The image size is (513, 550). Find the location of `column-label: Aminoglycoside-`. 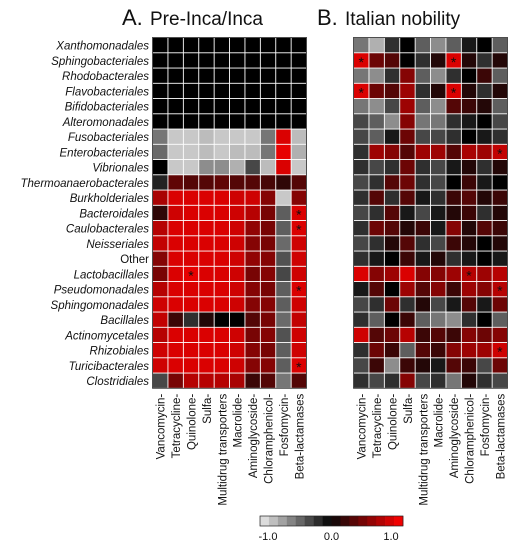

column-label: Aminoglycoside- is located at coordinates (254, 436).